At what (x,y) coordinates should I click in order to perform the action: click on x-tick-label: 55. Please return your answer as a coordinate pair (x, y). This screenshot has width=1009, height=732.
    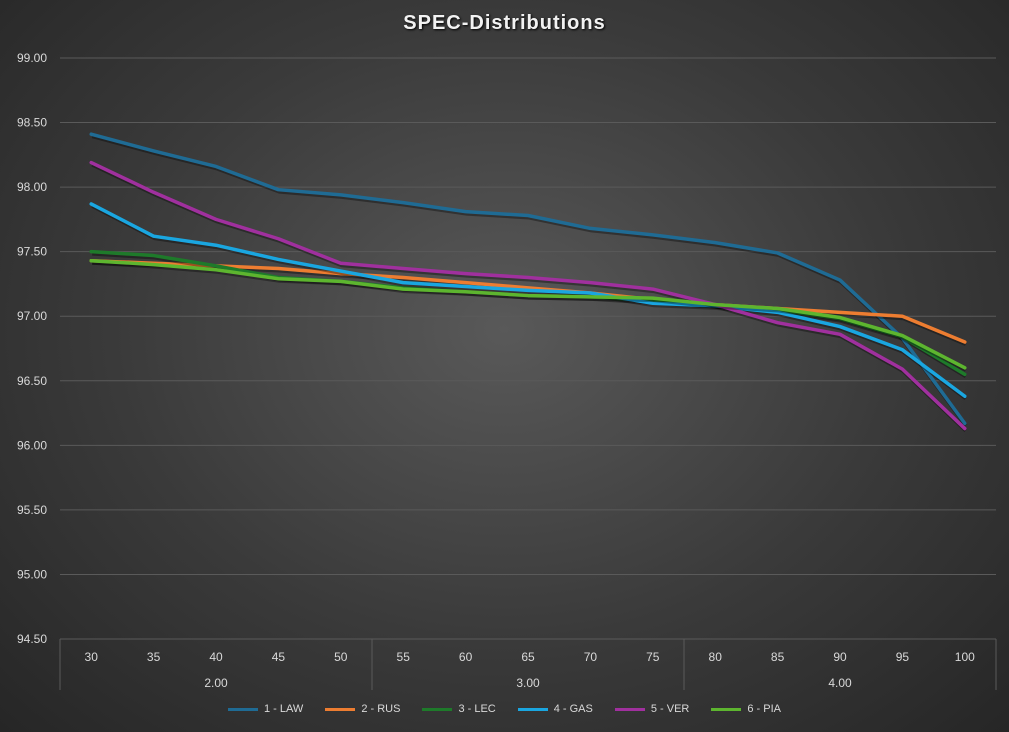
    Looking at the image, I should click on (404, 657).